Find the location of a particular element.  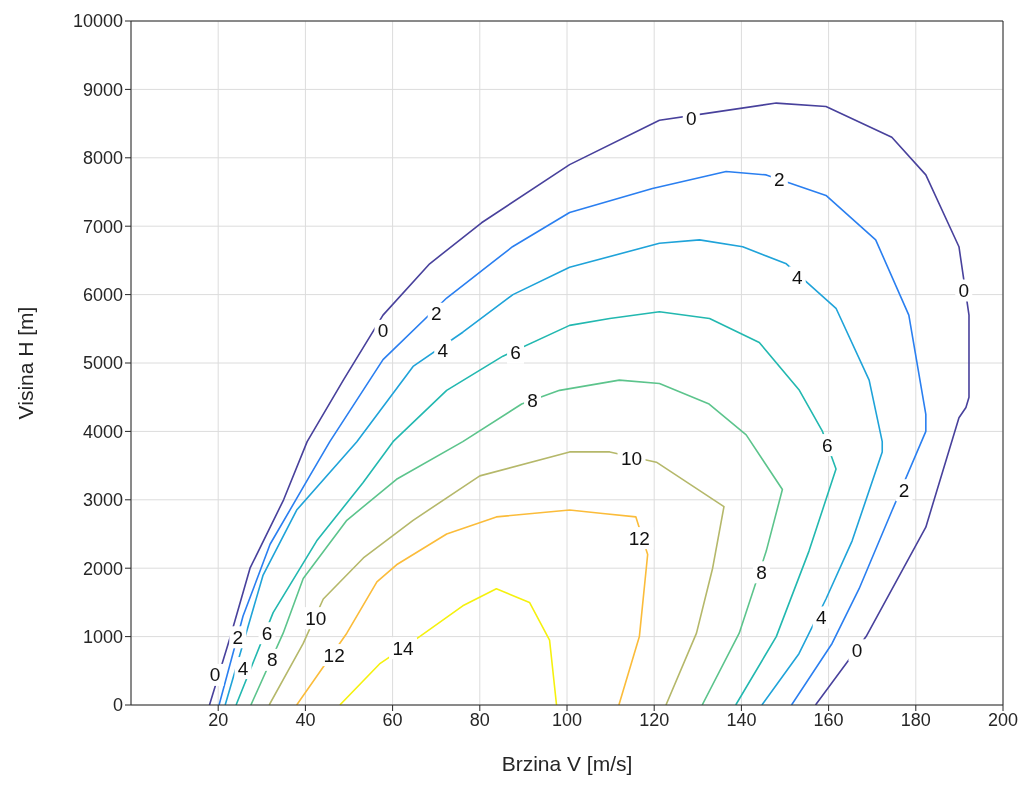

y-tick-label: 4000 is located at coordinates (102, 431).